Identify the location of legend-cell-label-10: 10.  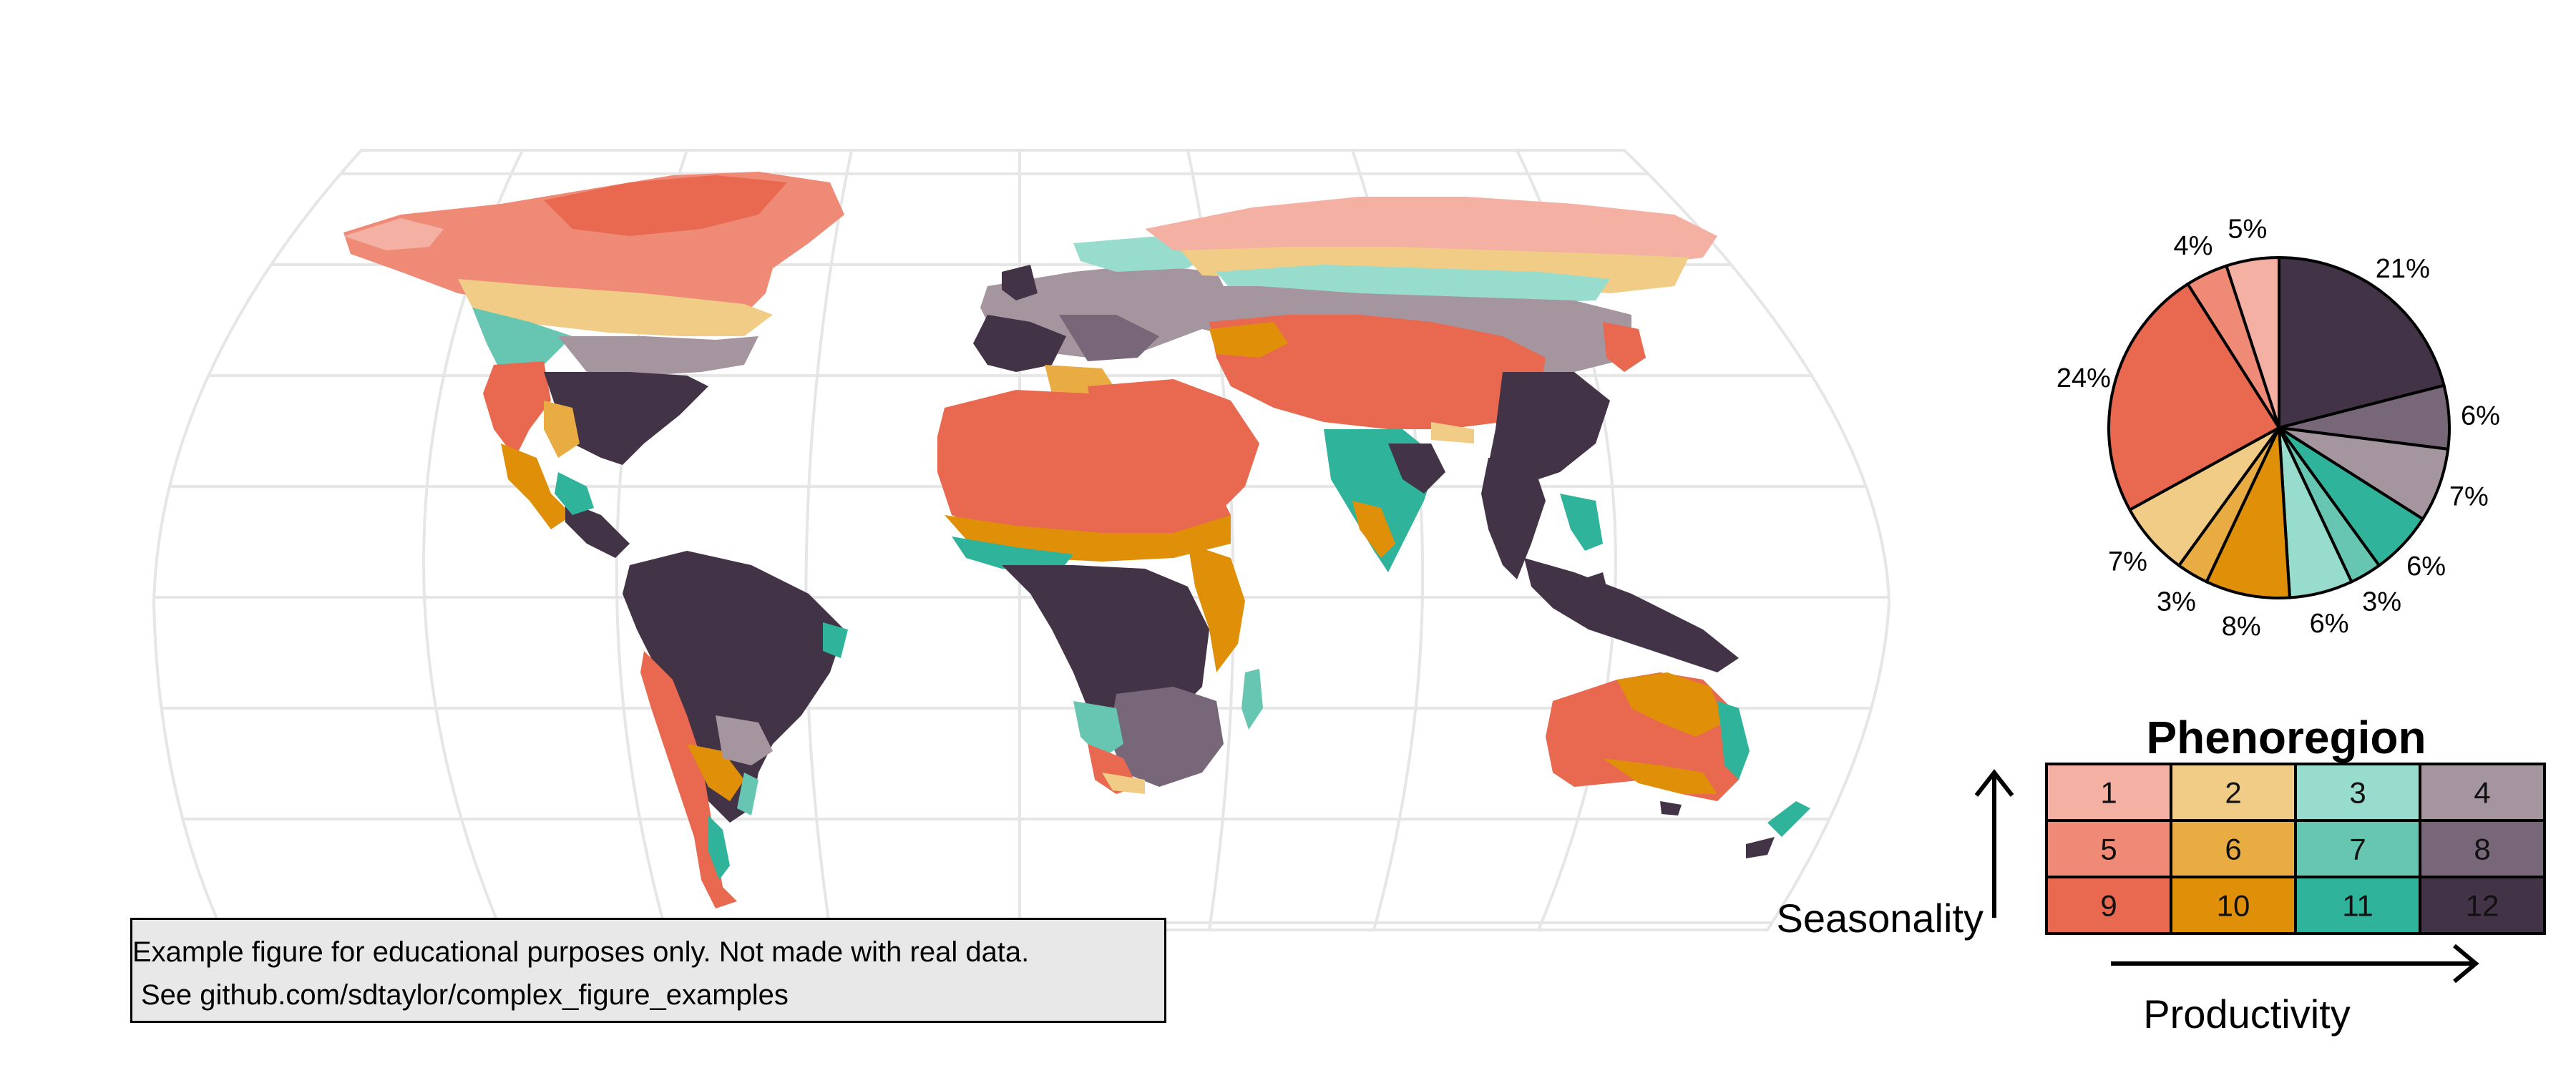
(2233, 906).